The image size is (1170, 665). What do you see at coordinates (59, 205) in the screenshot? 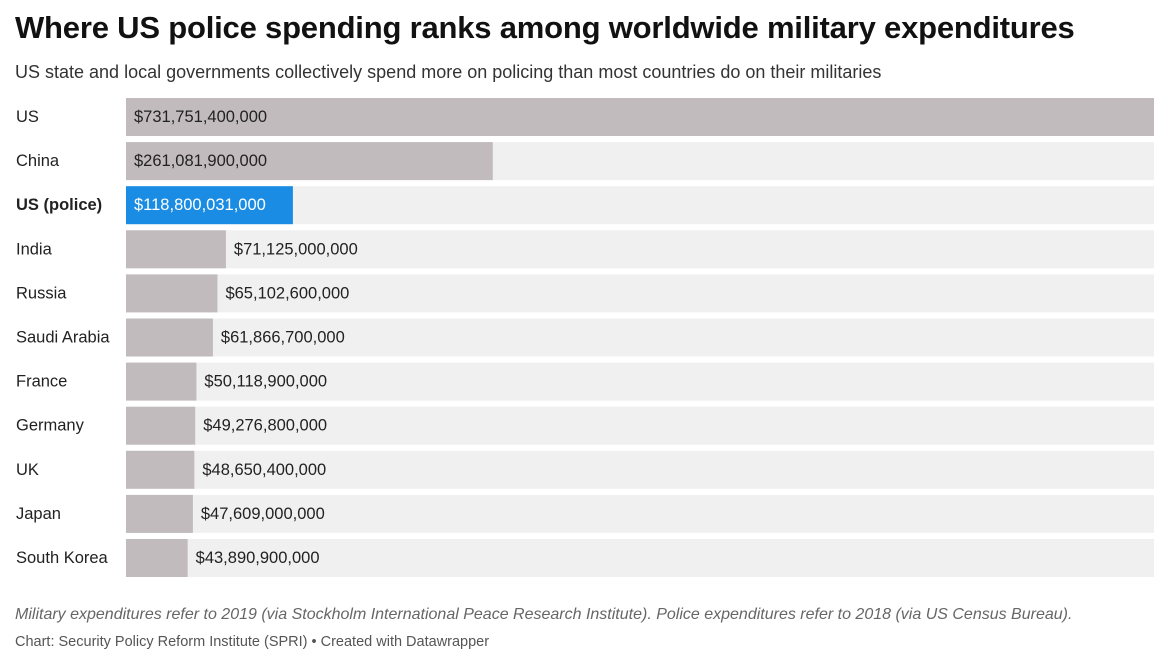
I see `category-label-us-police: US (police)` at bounding box center [59, 205].